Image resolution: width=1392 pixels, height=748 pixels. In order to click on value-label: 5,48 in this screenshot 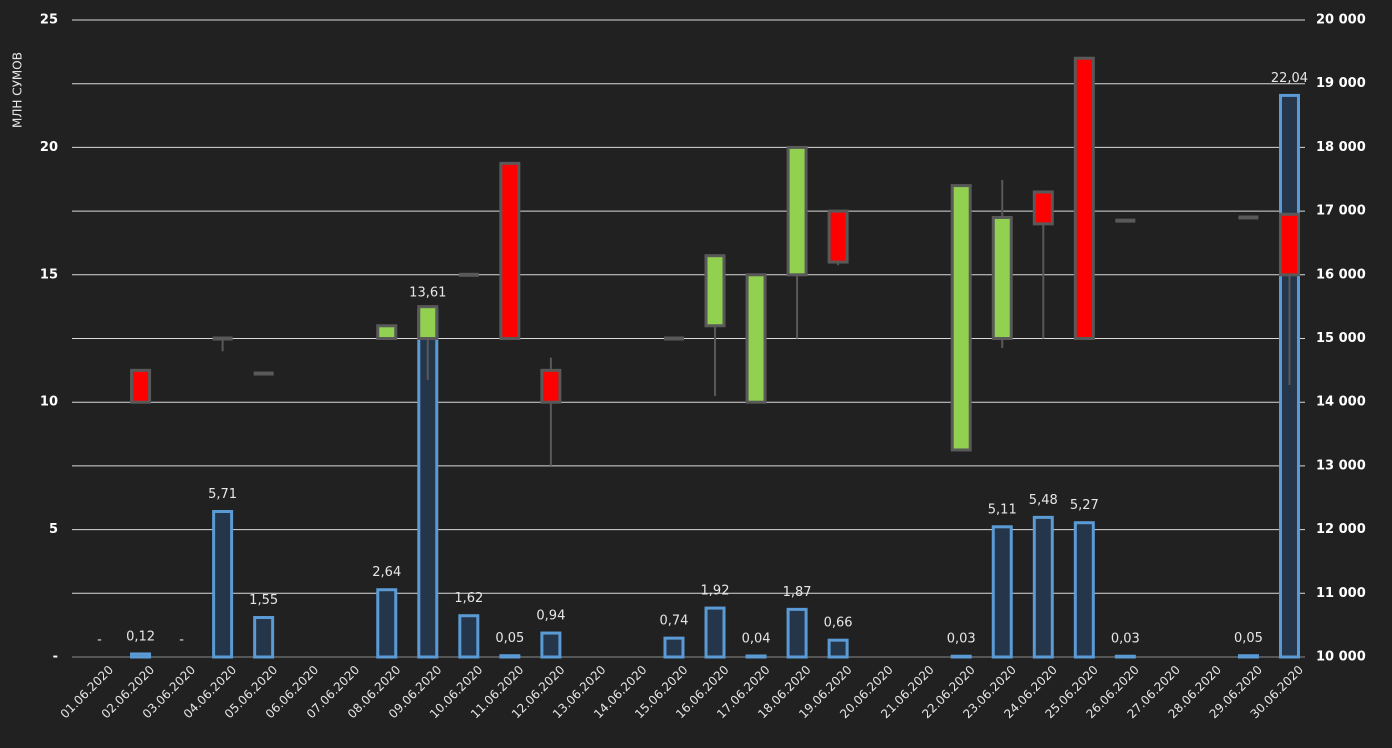, I will do `click(1043, 500)`.